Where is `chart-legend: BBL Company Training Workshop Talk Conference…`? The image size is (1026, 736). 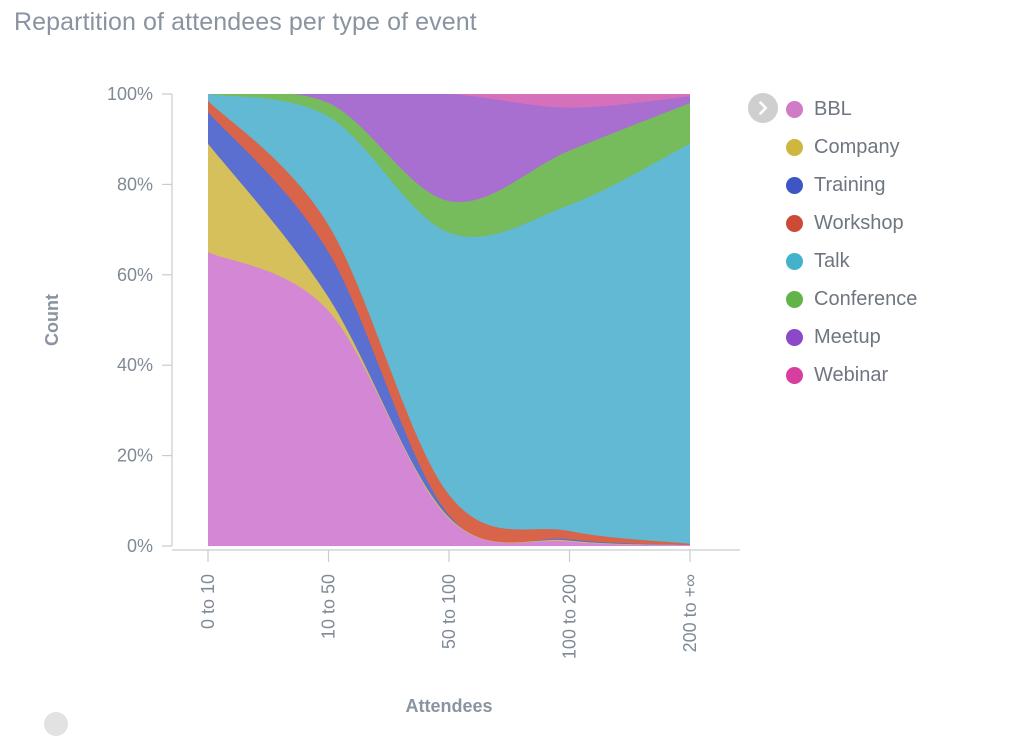 chart-legend: BBL Company Training Workshop Talk Conference… is located at coordinates (901, 242).